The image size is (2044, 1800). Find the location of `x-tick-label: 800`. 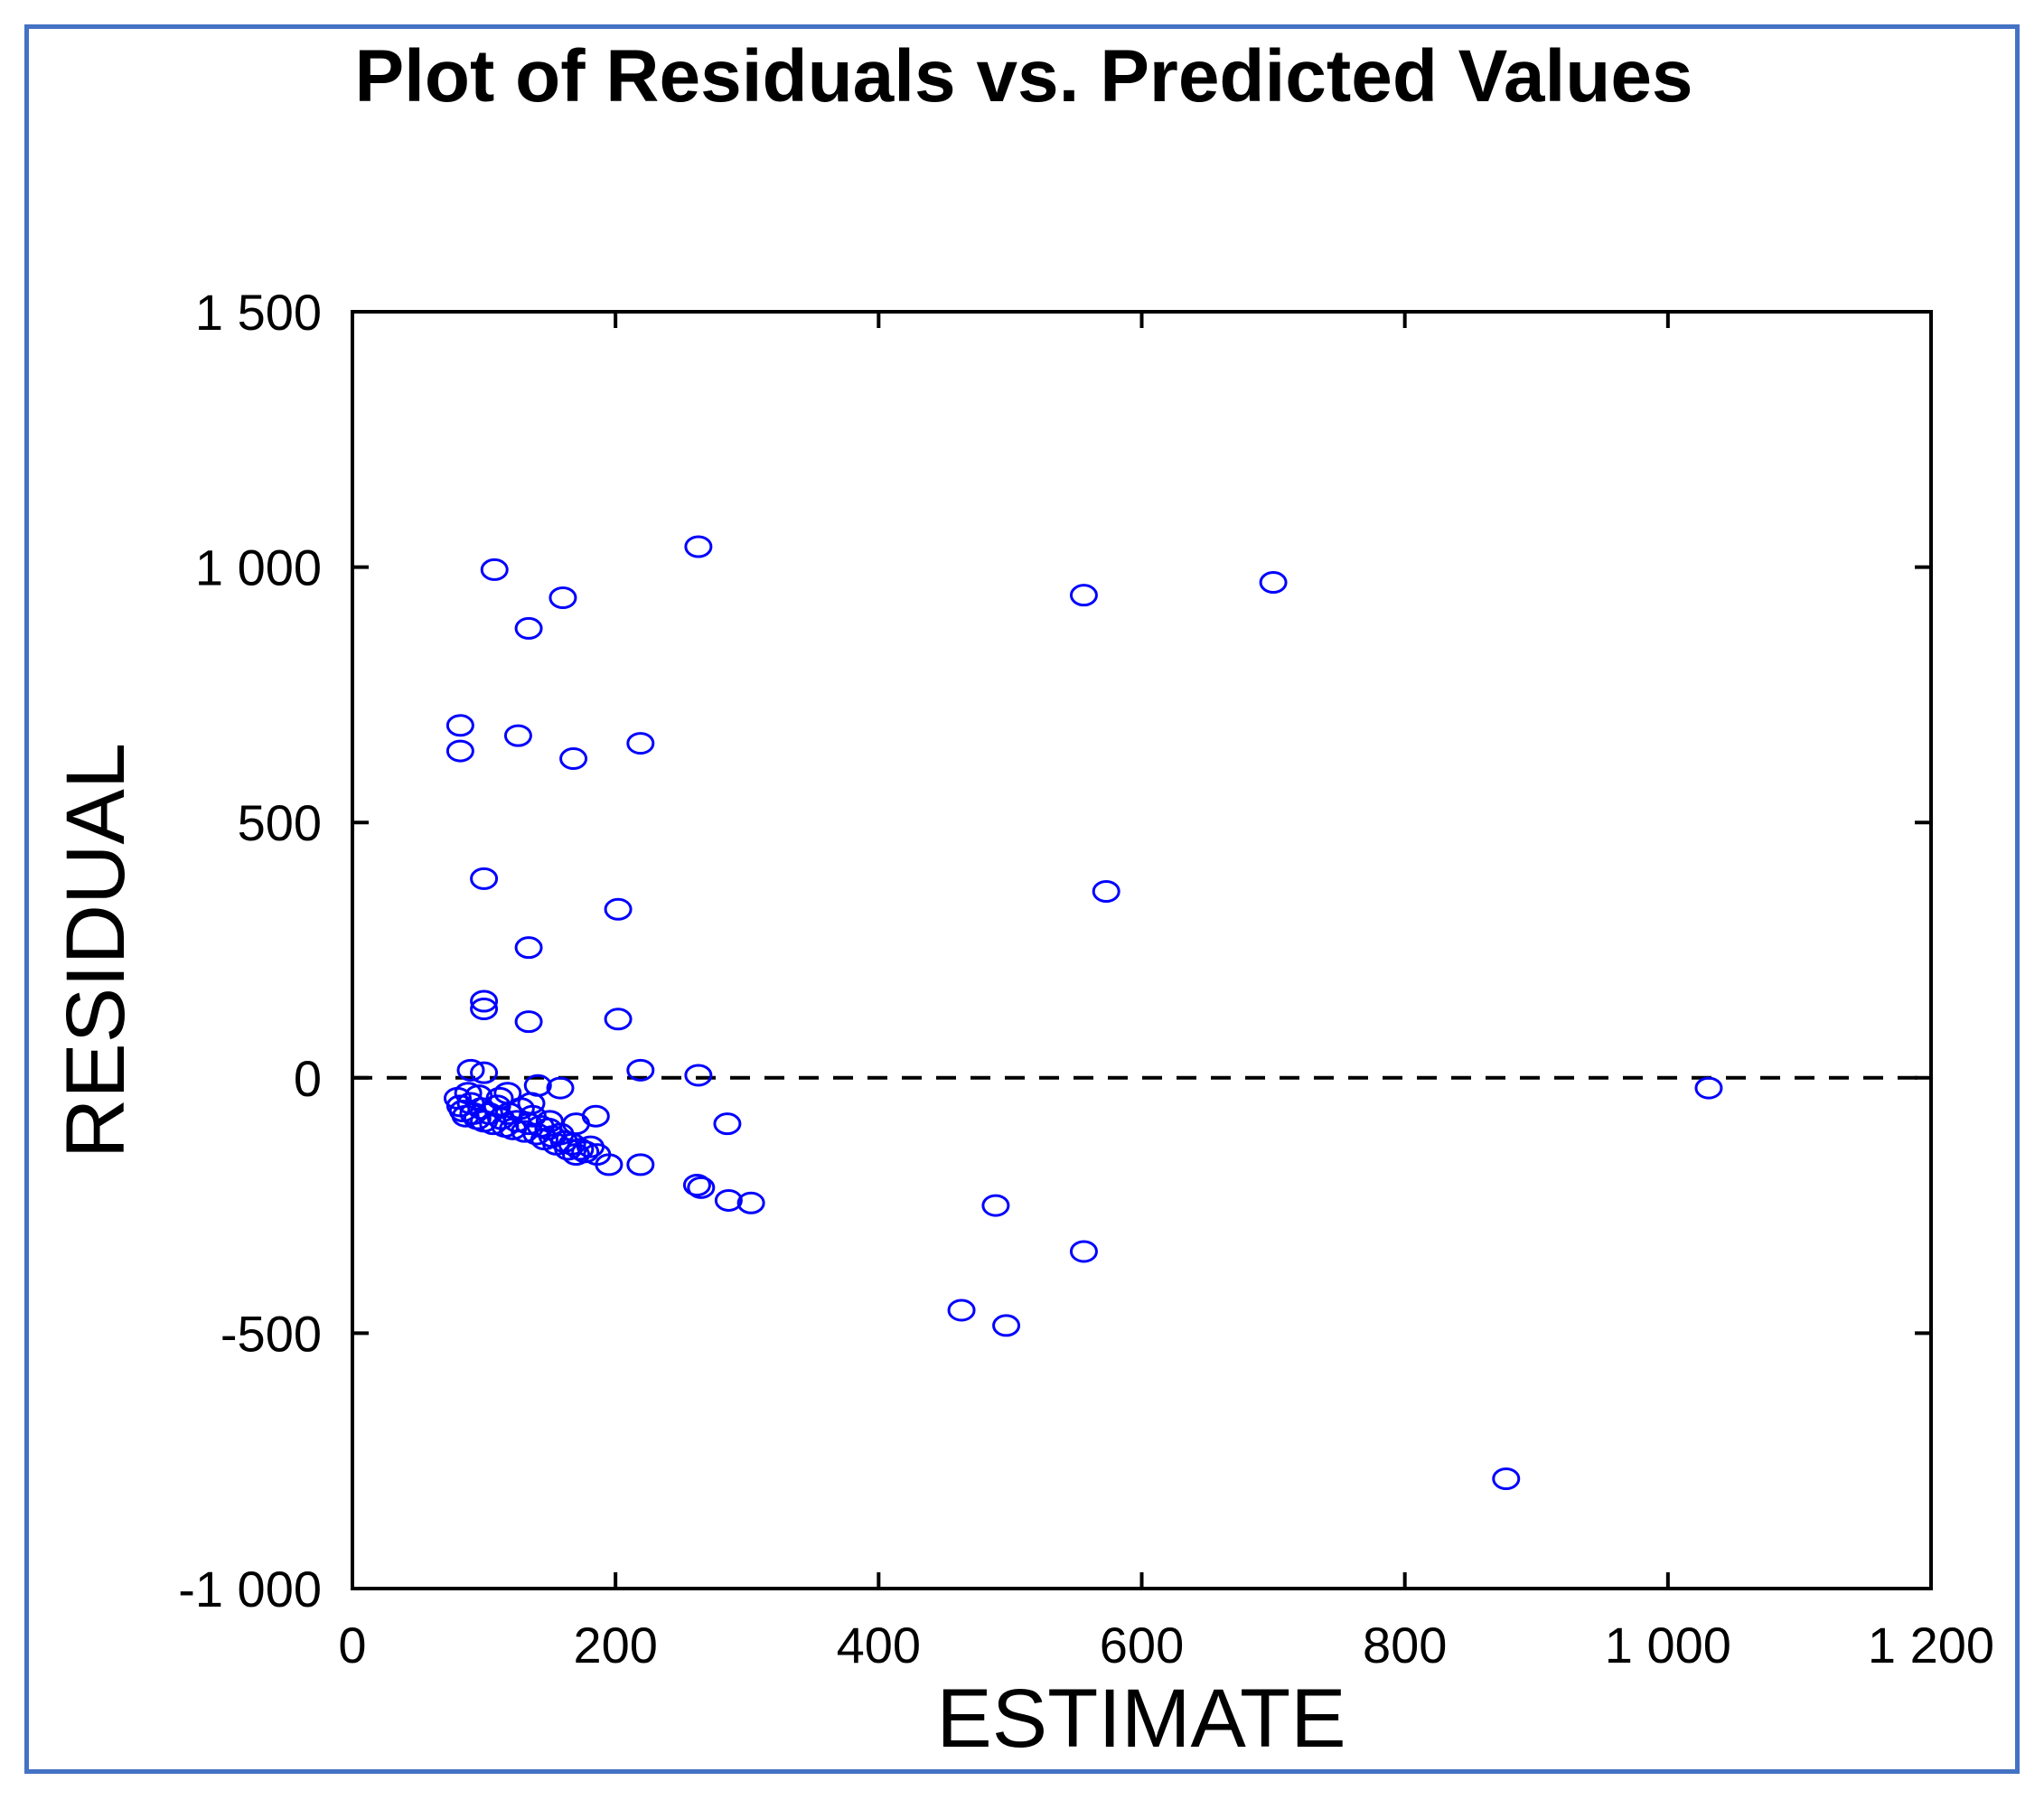

x-tick-label: 800 is located at coordinates (1405, 1645).